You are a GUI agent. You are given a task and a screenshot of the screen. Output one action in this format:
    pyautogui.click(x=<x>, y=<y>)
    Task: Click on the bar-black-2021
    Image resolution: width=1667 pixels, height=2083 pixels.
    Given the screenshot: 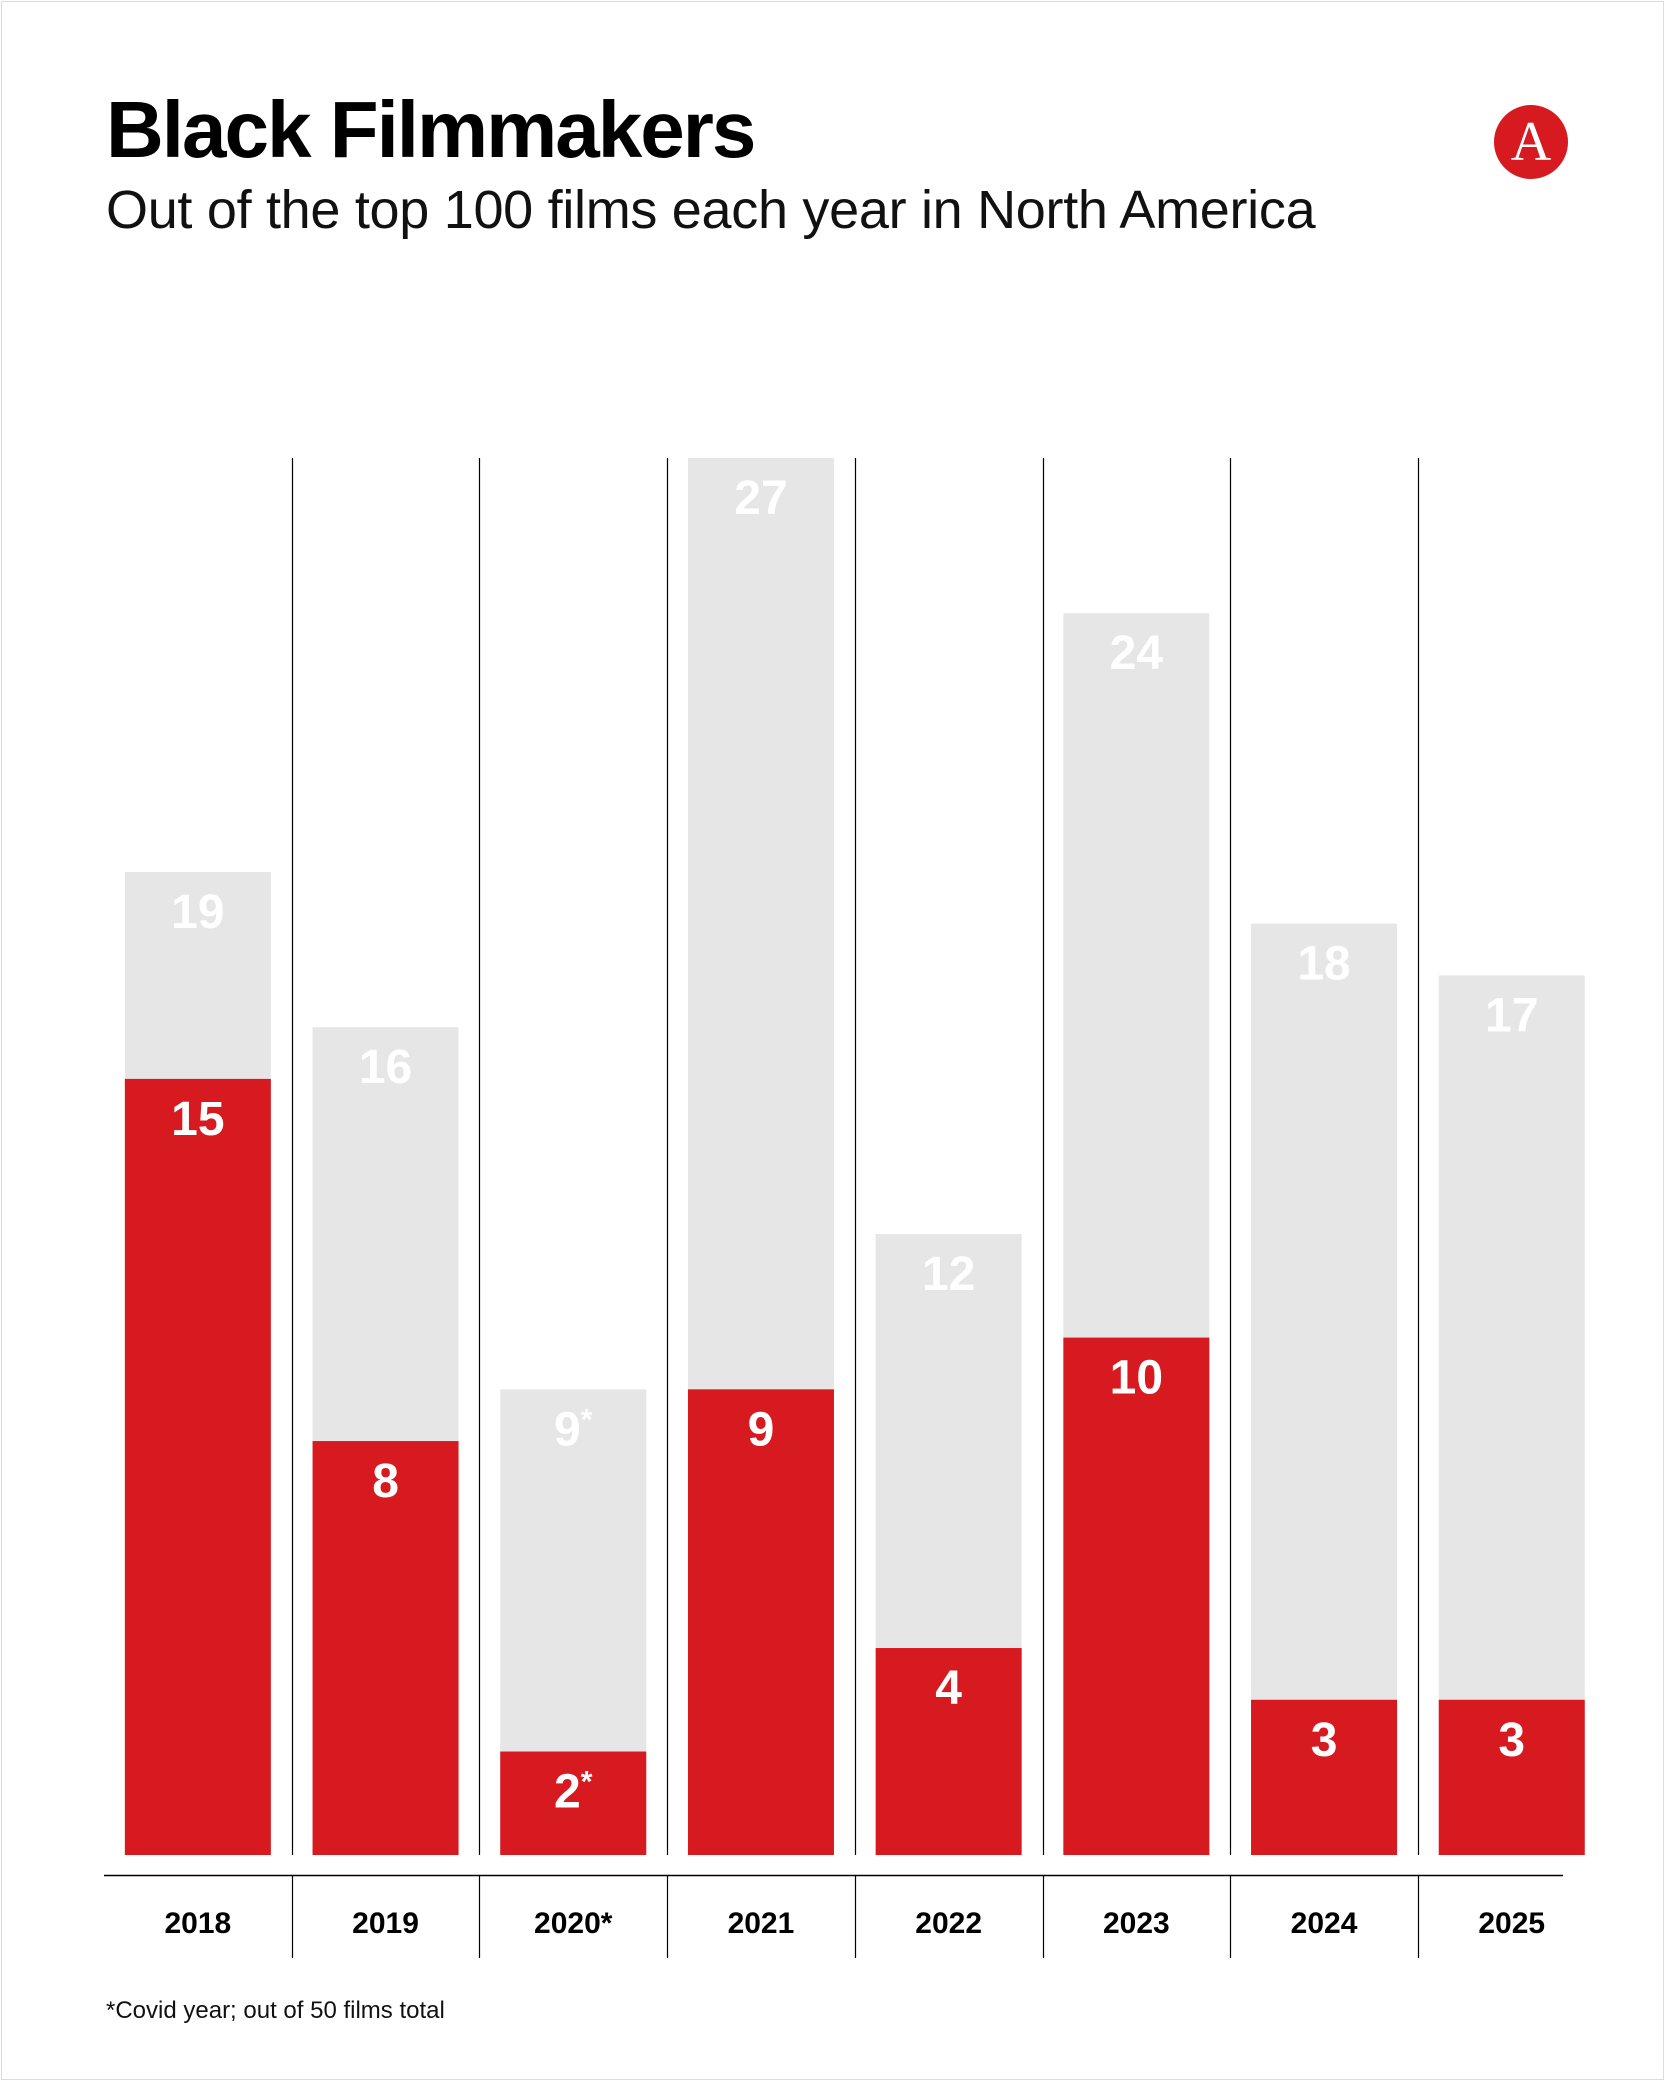 What is the action you would take?
    pyautogui.click(x=760, y=1622)
    